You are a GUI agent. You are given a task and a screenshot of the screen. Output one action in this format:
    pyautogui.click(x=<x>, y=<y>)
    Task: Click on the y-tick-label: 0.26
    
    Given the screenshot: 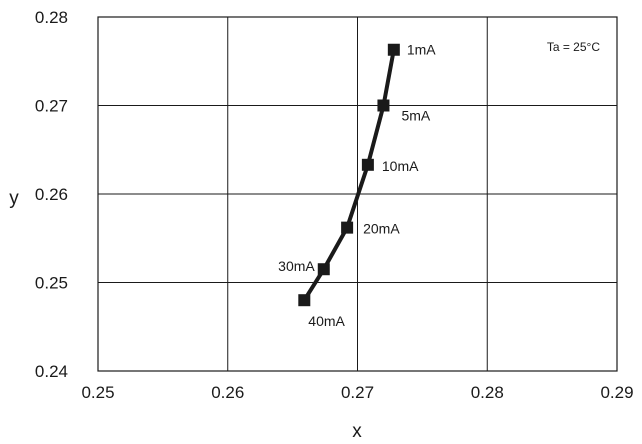 What is the action you would take?
    pyautogui.click(x=51, y=194)
    